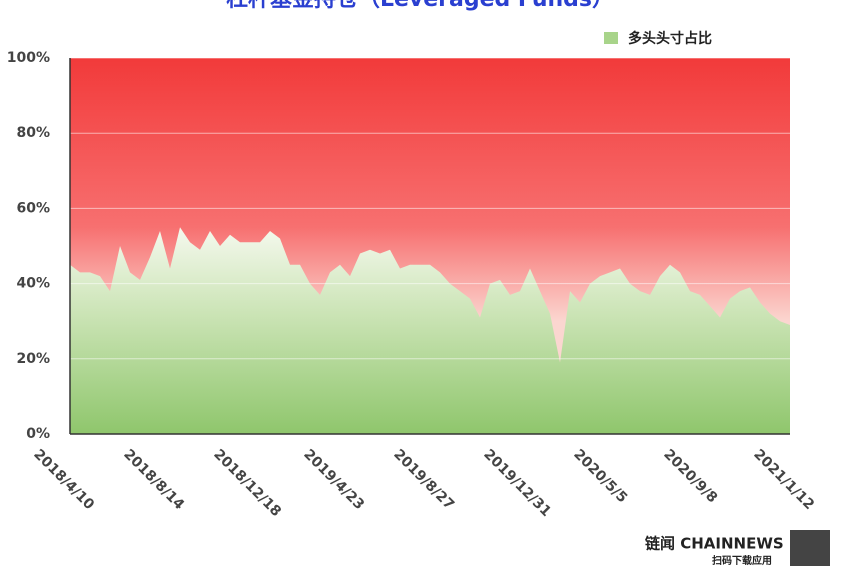  I want to click on y-tick-label: 40%, so click(33, 284).